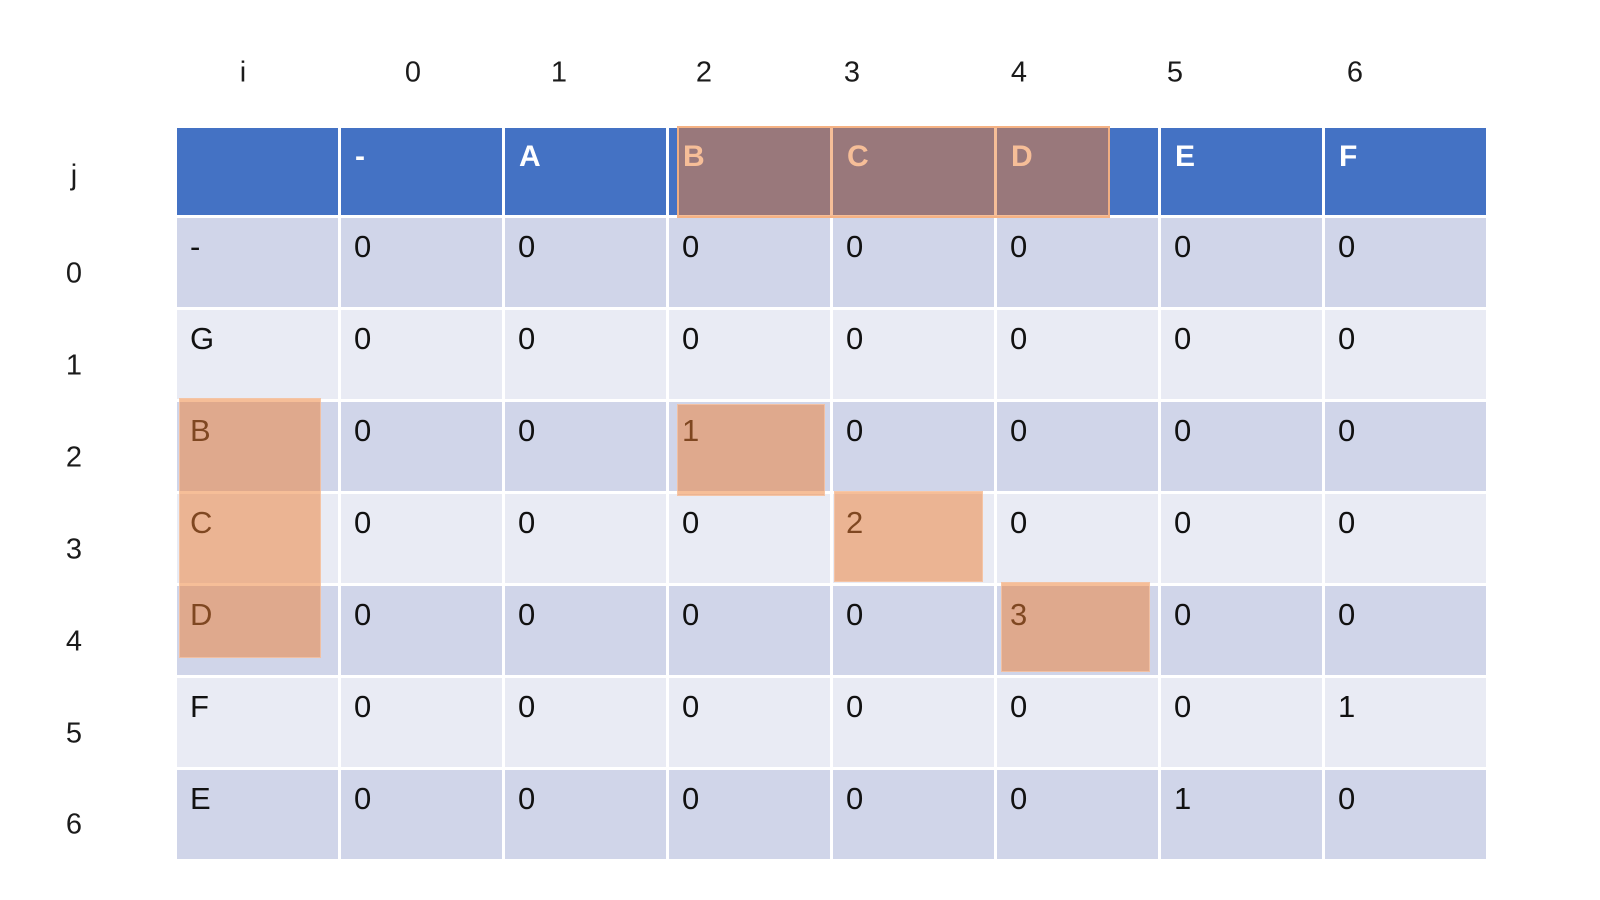 The width and height of the screenshot is (1600, 900). Describe the element at coordinates (1077, 630) in the screenshot. I see `value-cell: 3` at that location.